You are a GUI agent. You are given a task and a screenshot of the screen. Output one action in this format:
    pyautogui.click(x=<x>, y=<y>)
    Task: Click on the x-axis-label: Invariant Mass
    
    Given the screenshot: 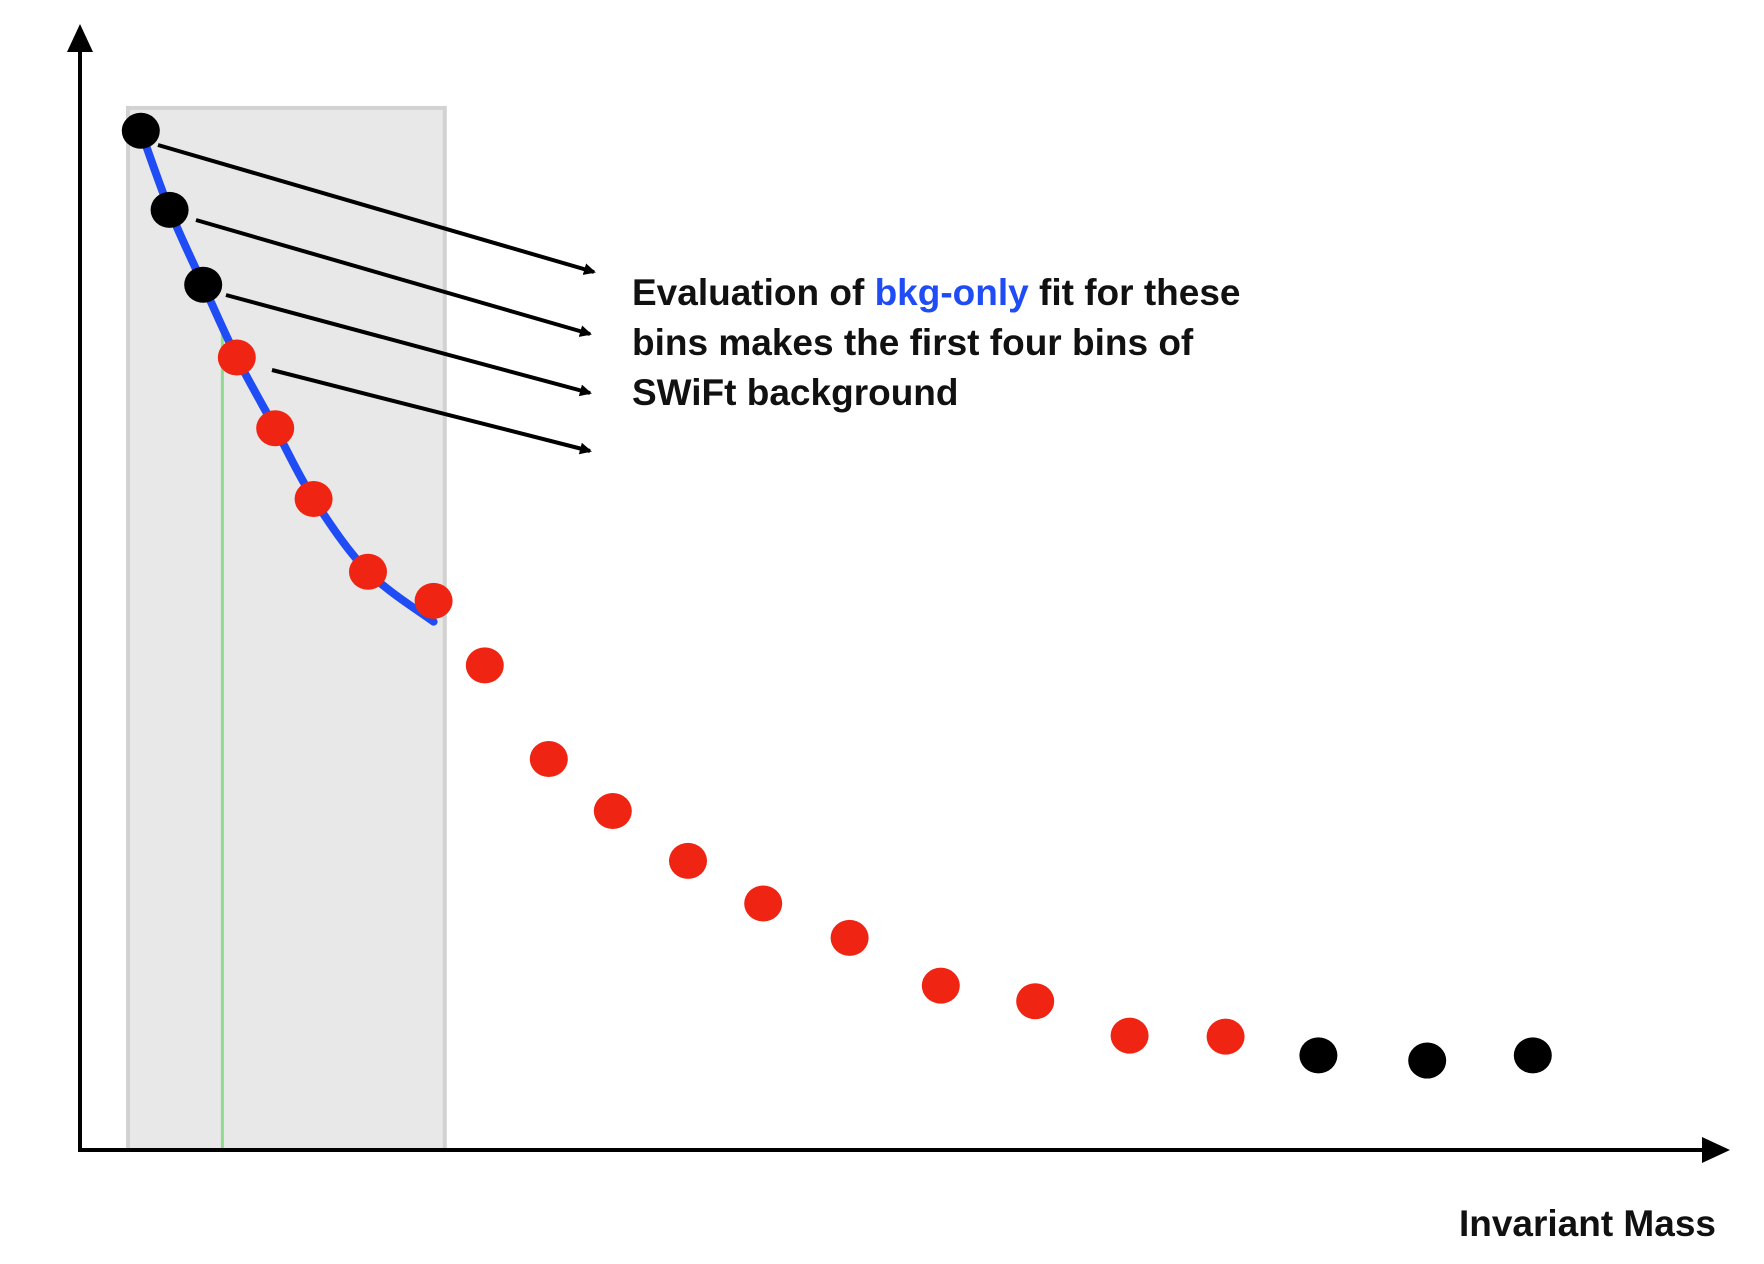 What is the action you would take?
    pyautogui.click(x=1587, y=1223)
    